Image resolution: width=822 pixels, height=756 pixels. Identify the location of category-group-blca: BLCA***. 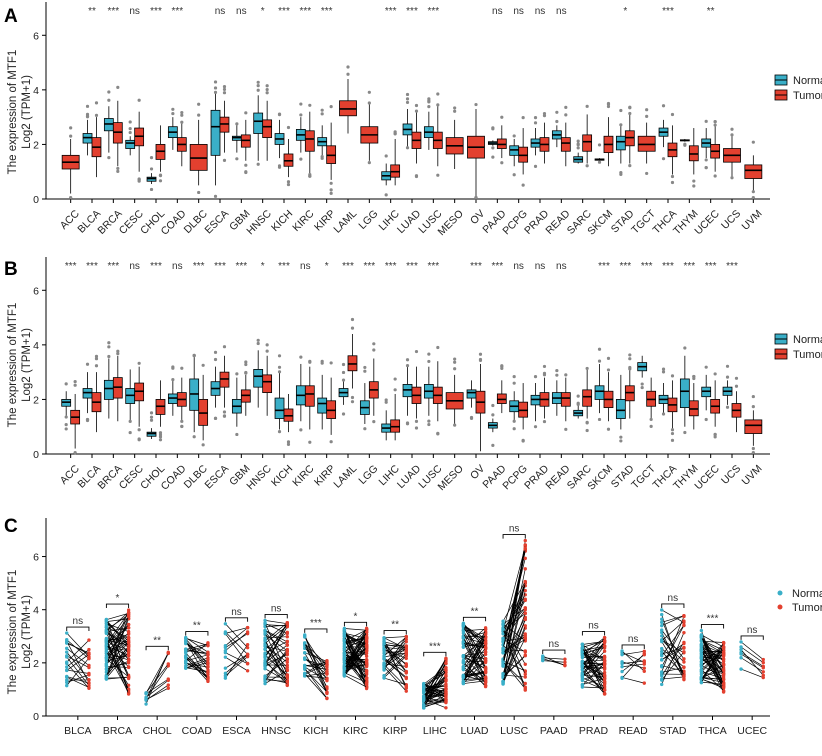
(89, 376).